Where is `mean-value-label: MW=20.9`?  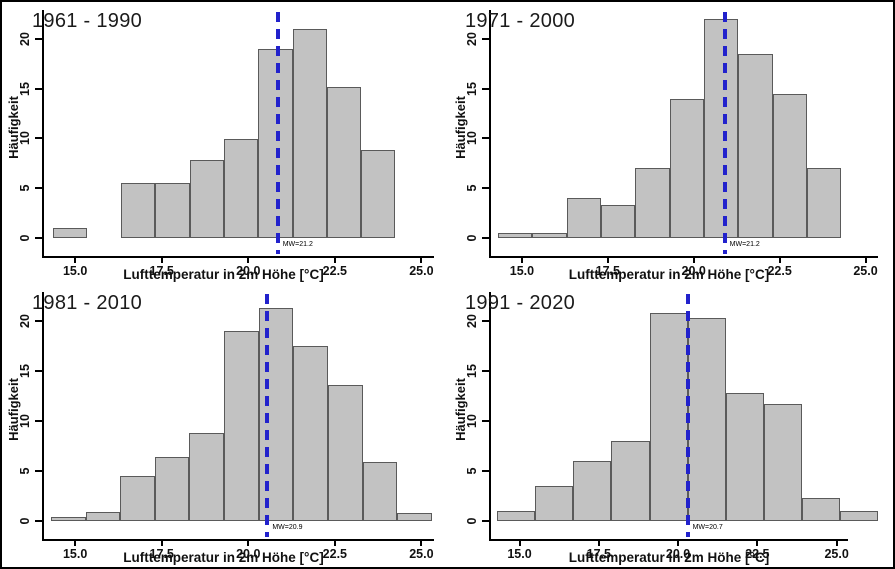
mean-value-label: MW=20.9 is located at coordinates (287, 527).